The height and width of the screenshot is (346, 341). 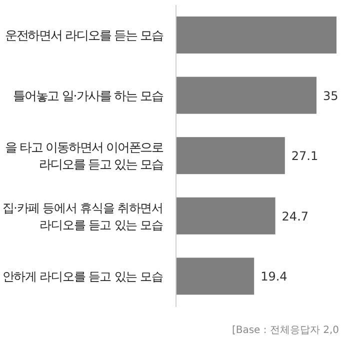 I want to click on text: [Base : 전체응답자 2,0, so click(x=285, y=330).